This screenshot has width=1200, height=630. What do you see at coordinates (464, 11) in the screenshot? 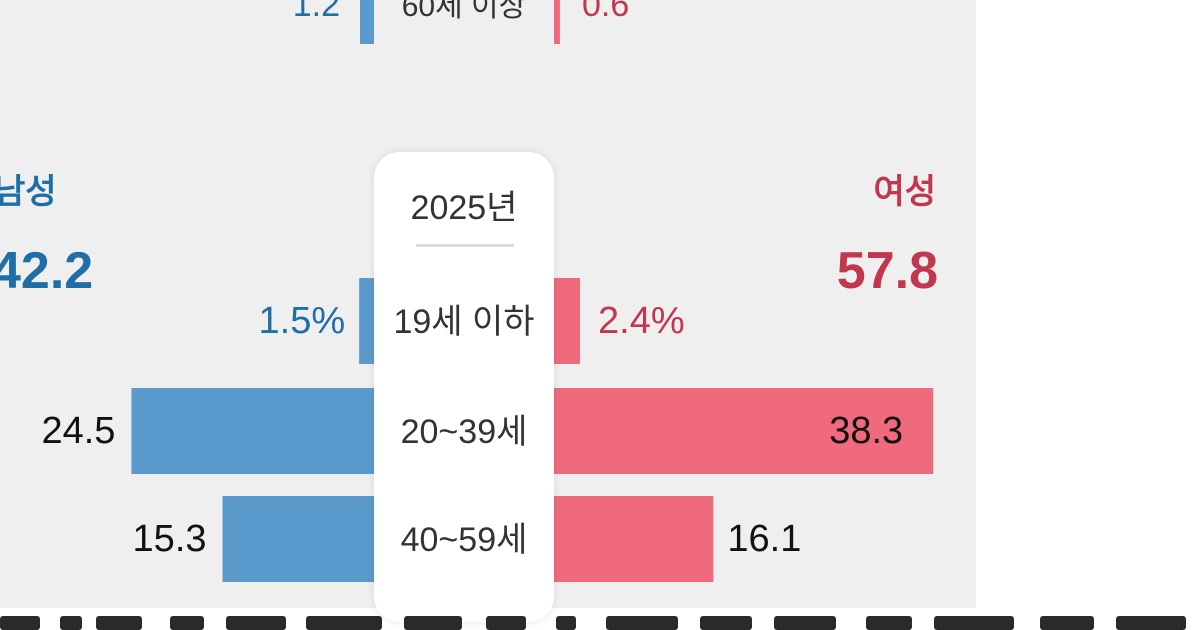
I see `prev-category-label: 60세 이상` at bounding box center [464, 11].